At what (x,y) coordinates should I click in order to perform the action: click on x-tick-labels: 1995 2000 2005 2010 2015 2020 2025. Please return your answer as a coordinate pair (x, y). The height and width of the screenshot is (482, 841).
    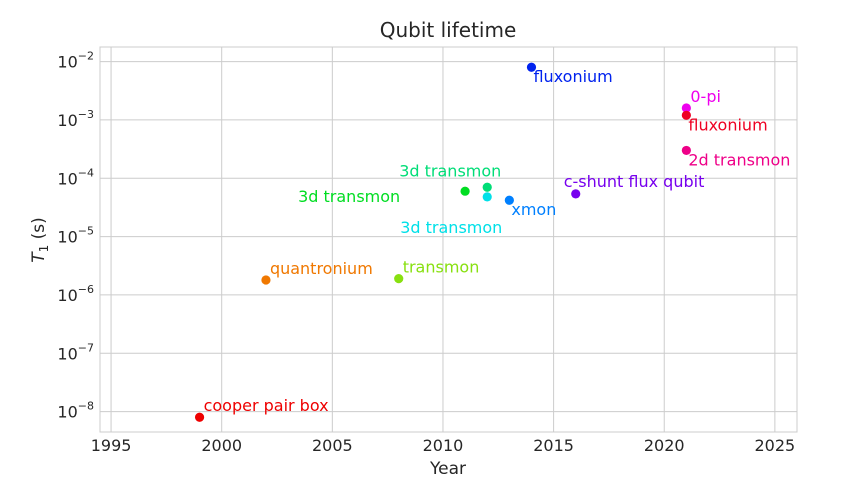
    Looking at the image, I should click on (443, 445).